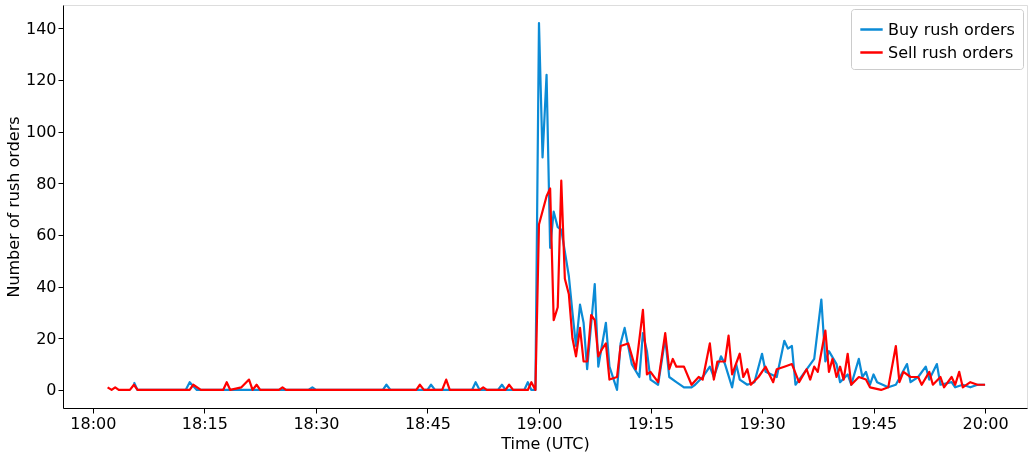  What do you see at coordinates (46, 287) in the screenshot?
I see `y-tick-label: 40` at bounding box center [46, 287].